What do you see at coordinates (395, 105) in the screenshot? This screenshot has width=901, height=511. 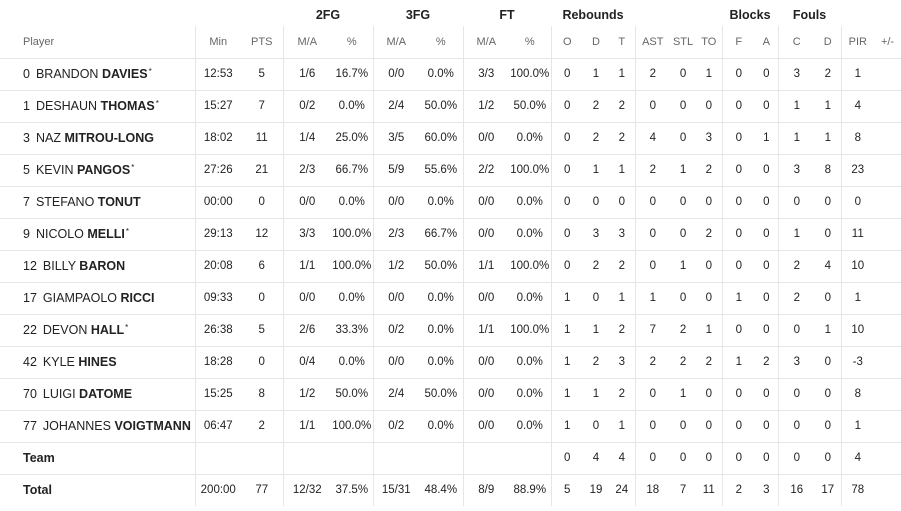 I see `cell-fg3-ma: 2/4` at bounding box center [395, 105].